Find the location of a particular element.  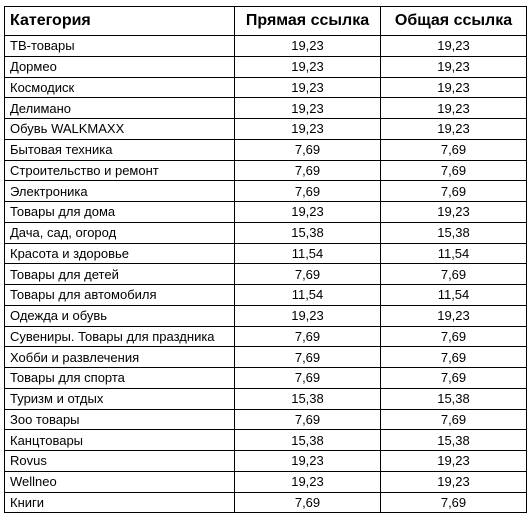

header-category: Категория is located at coordinates (119, 21).